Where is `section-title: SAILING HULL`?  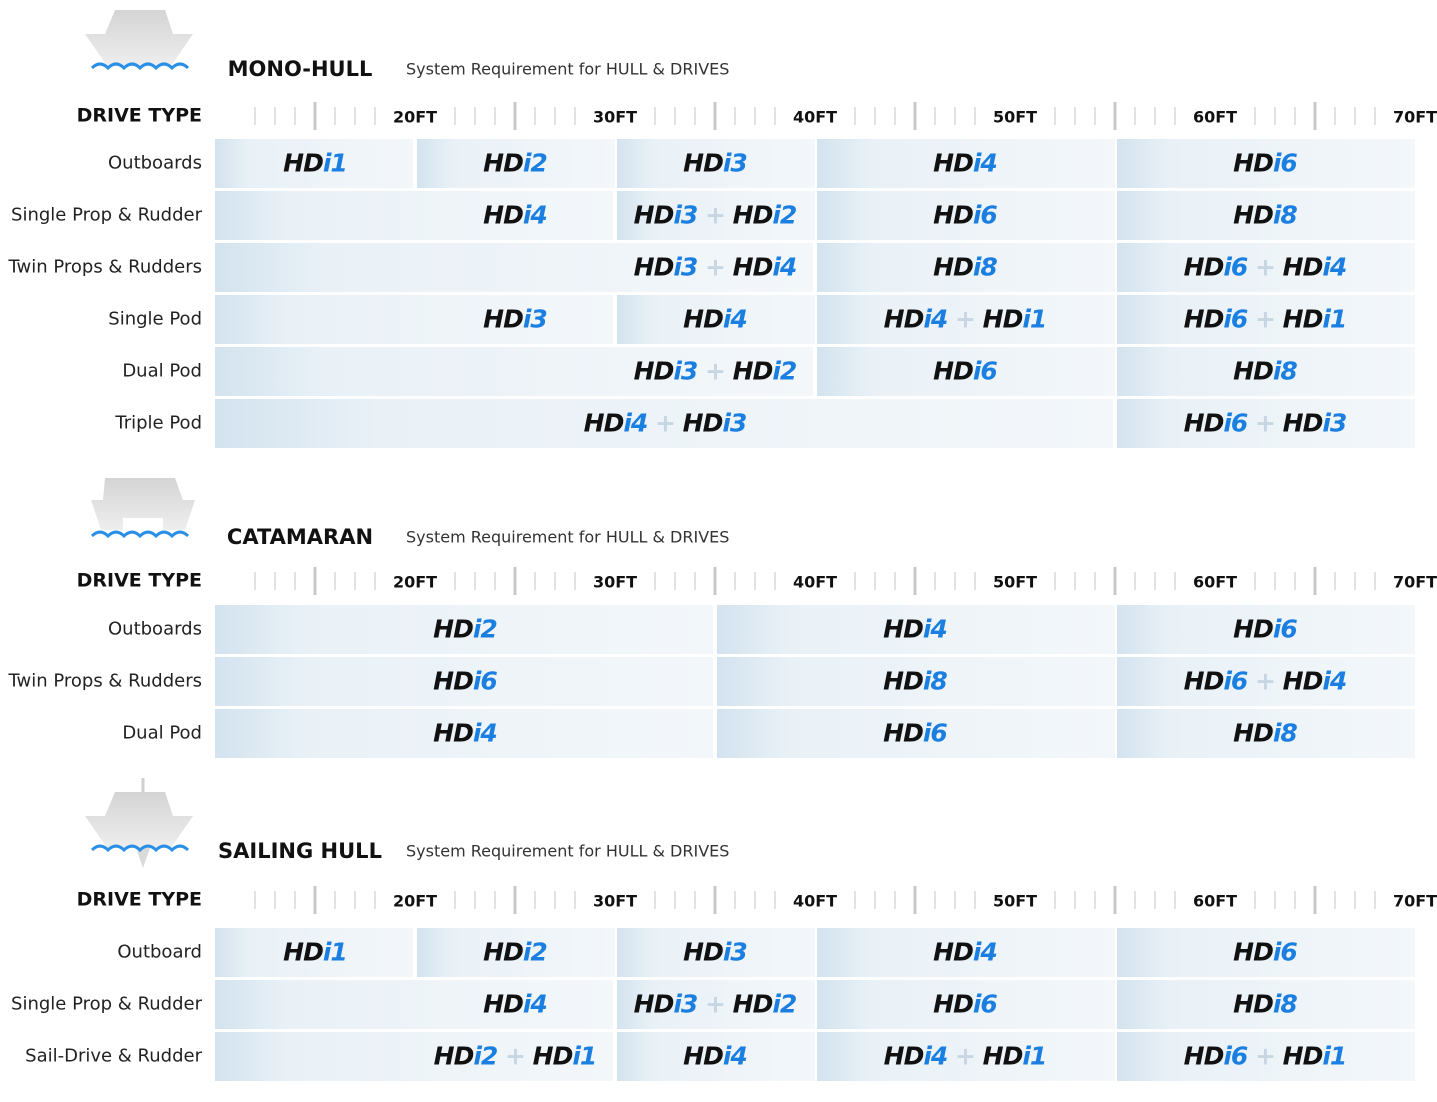
section-title: SAILING HULL is located at coordinates (300, 851).